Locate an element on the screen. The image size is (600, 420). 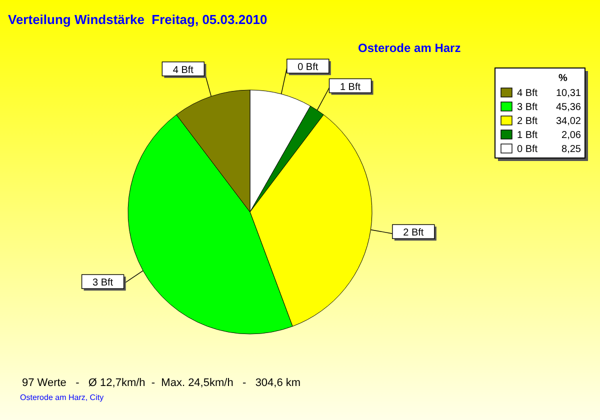
legend-label: 0 Bft is located at coordinates (527, 149).